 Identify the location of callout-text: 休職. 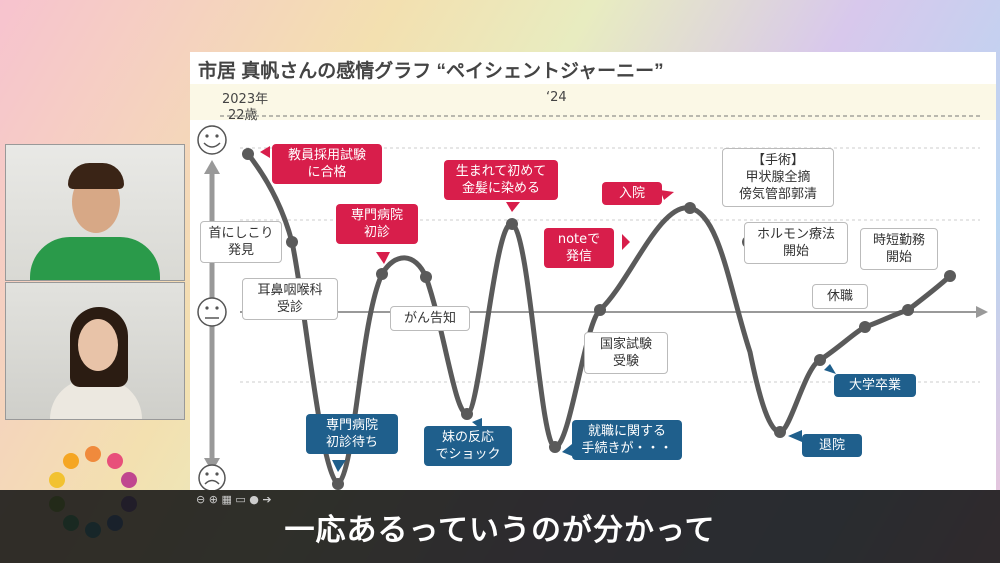
(839, 296).